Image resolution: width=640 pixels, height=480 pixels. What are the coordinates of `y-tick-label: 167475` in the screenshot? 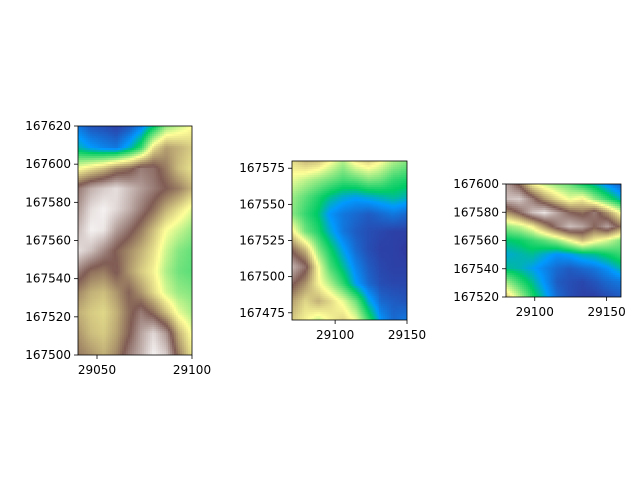 It's located at (262, 313).